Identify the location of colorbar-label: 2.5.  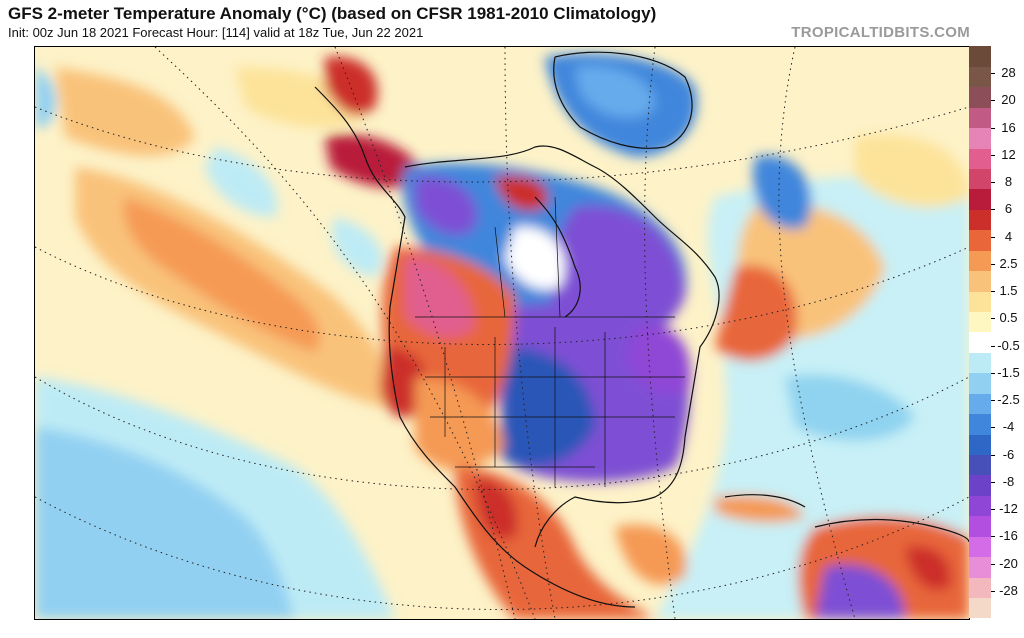
(1008, 263).